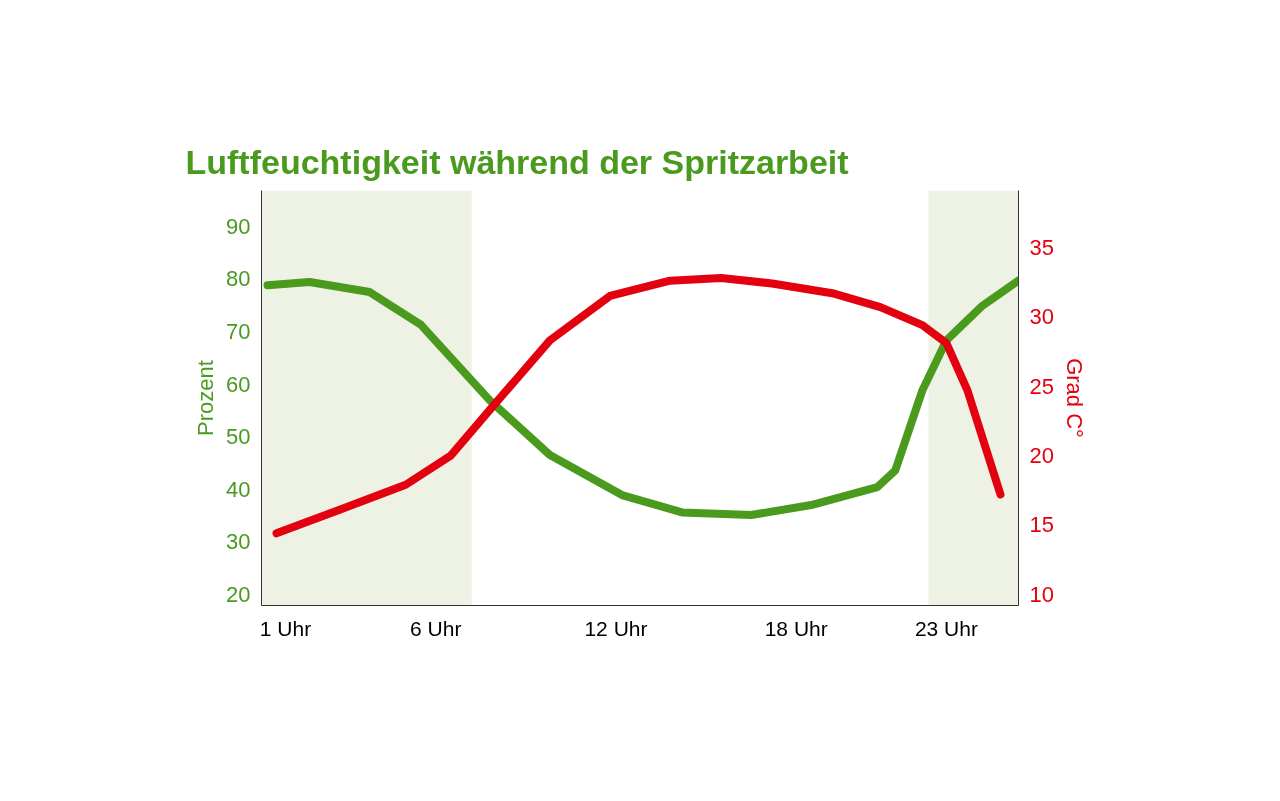  I want to click on y-tick-label: 20, so click(238, 594).